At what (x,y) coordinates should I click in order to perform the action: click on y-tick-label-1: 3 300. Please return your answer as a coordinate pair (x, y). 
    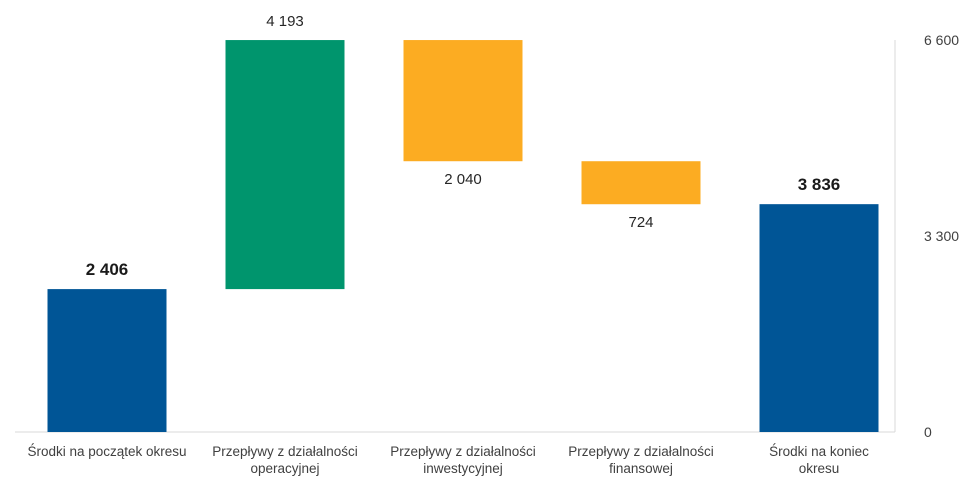
    Looking at the image, I should click on (941, 236).